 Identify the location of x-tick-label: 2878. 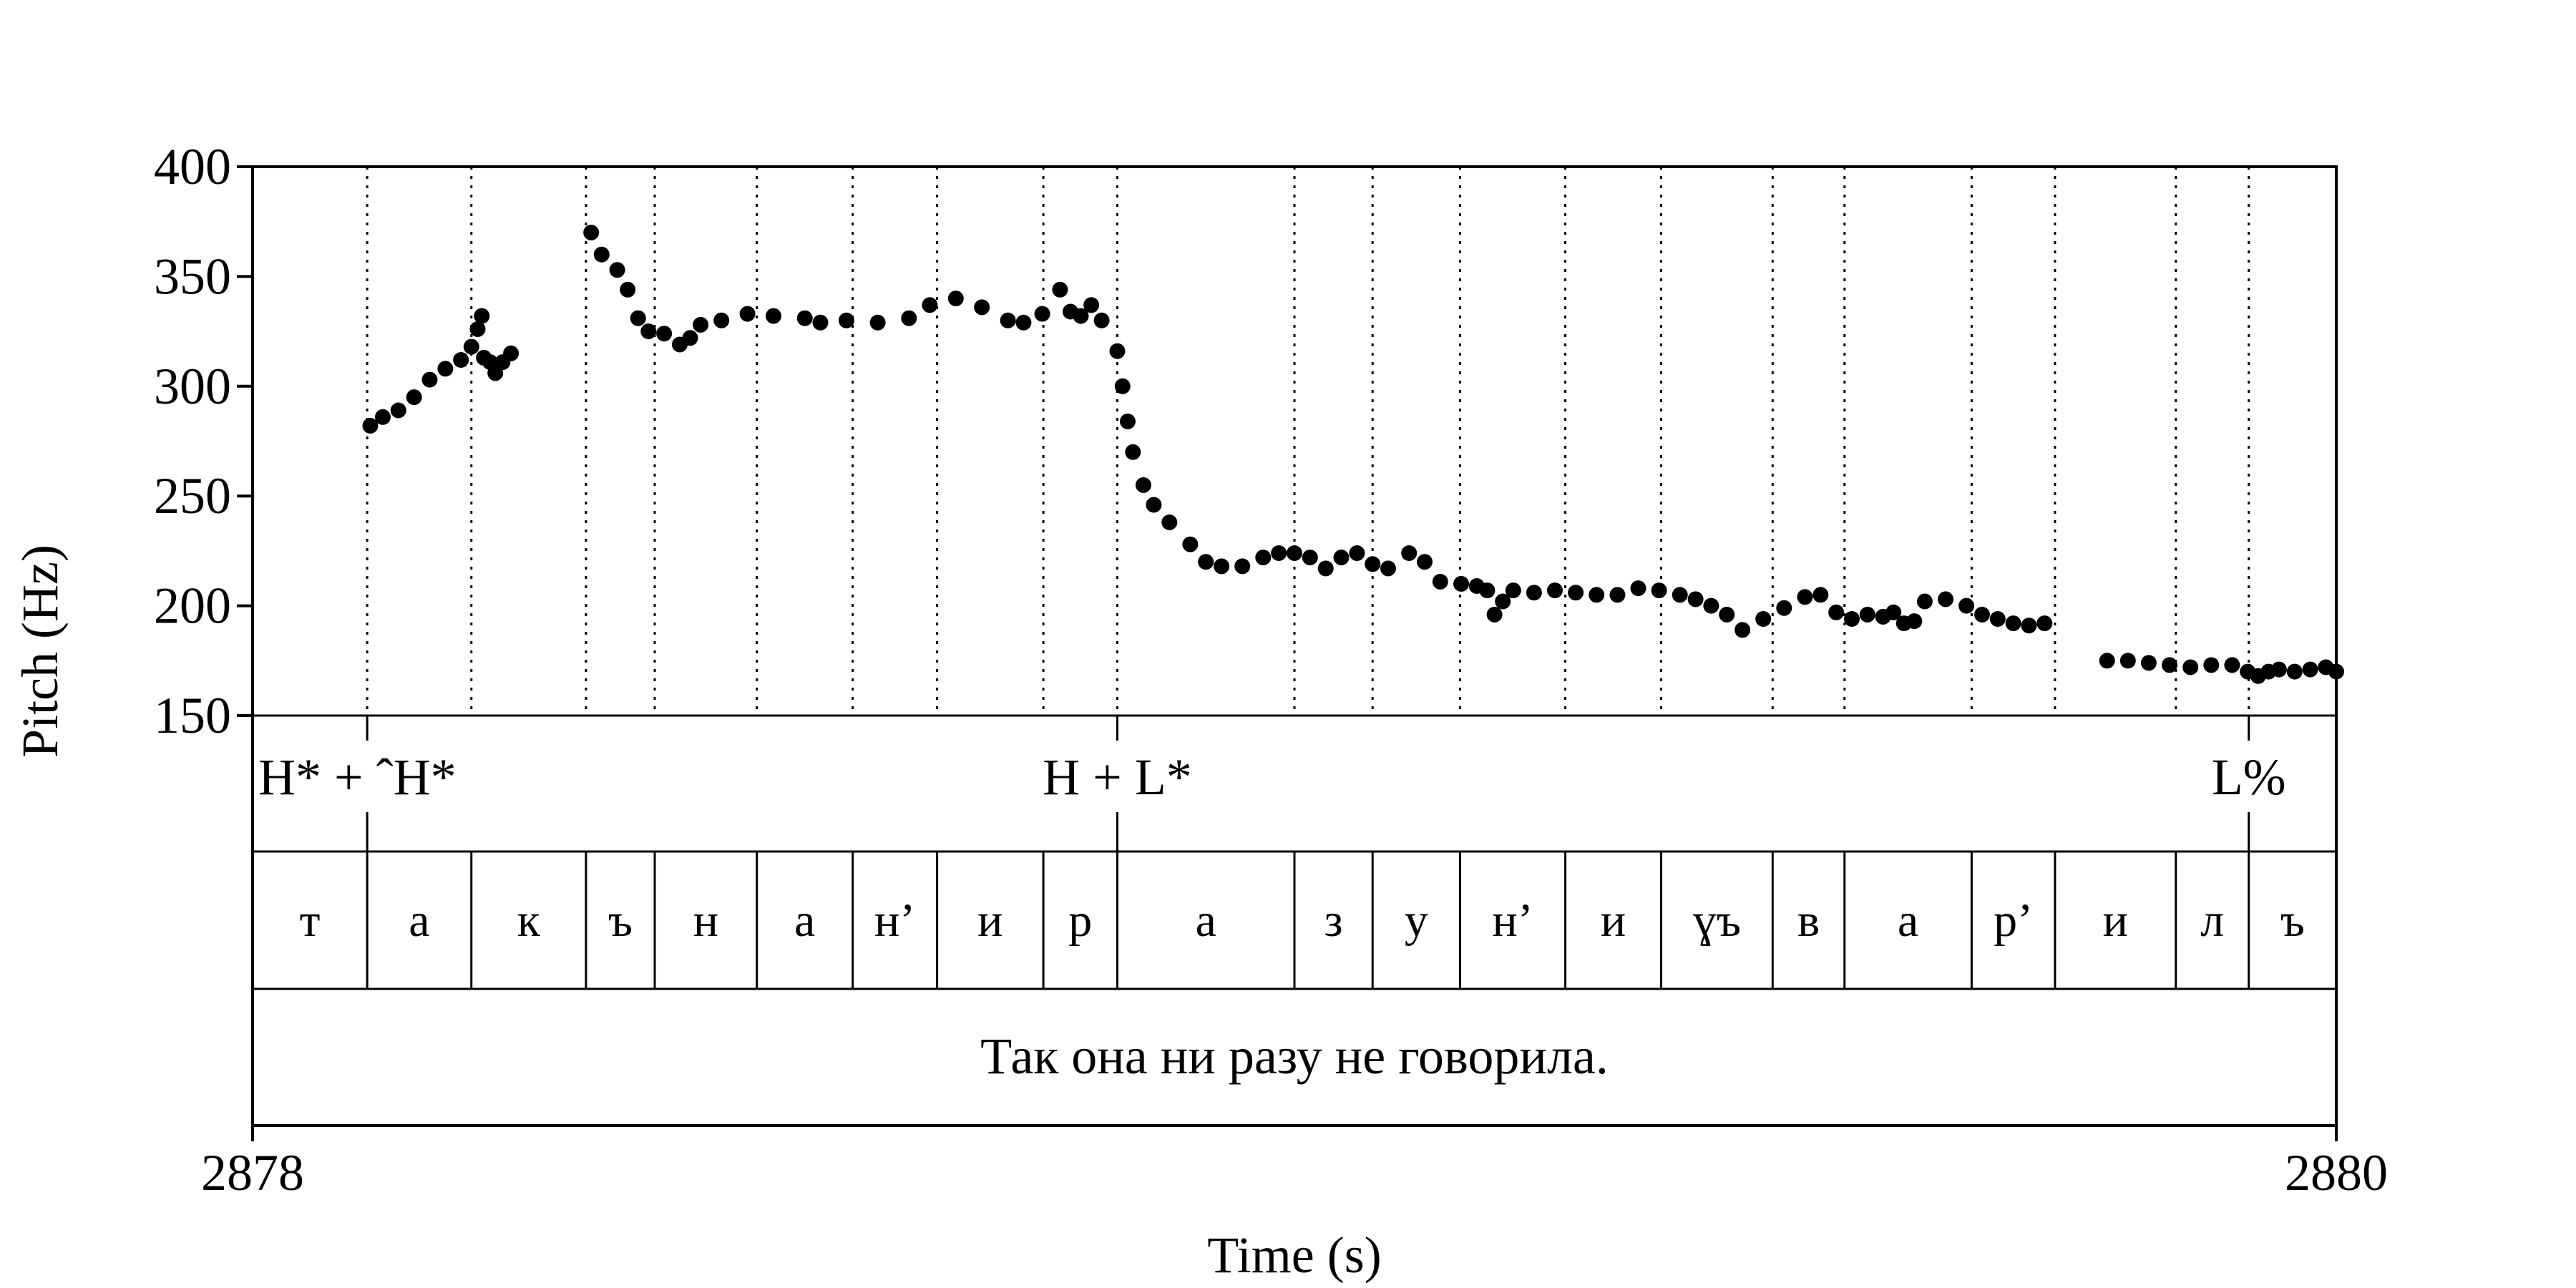
(252, 1172).